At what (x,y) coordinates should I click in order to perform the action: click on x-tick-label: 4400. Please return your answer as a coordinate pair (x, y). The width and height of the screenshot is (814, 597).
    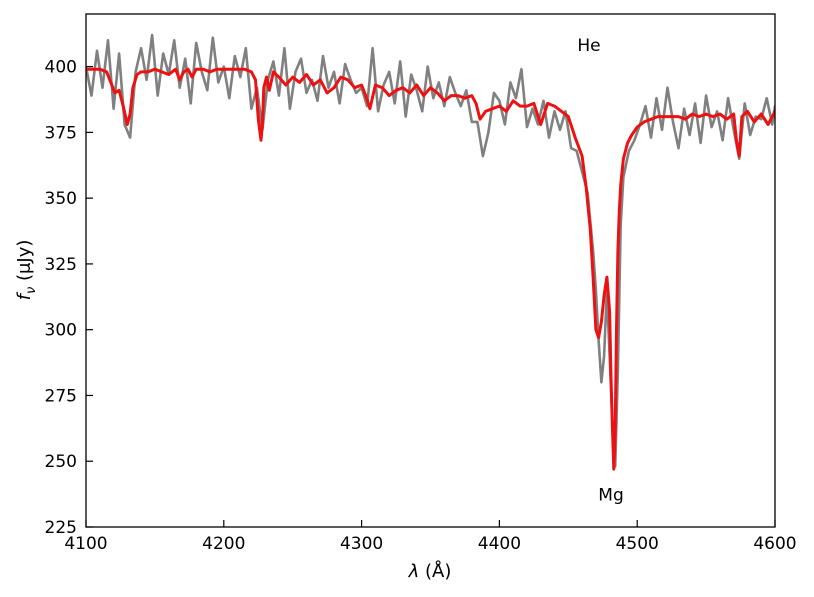
    Looking at the image, I should click on (499, 544).